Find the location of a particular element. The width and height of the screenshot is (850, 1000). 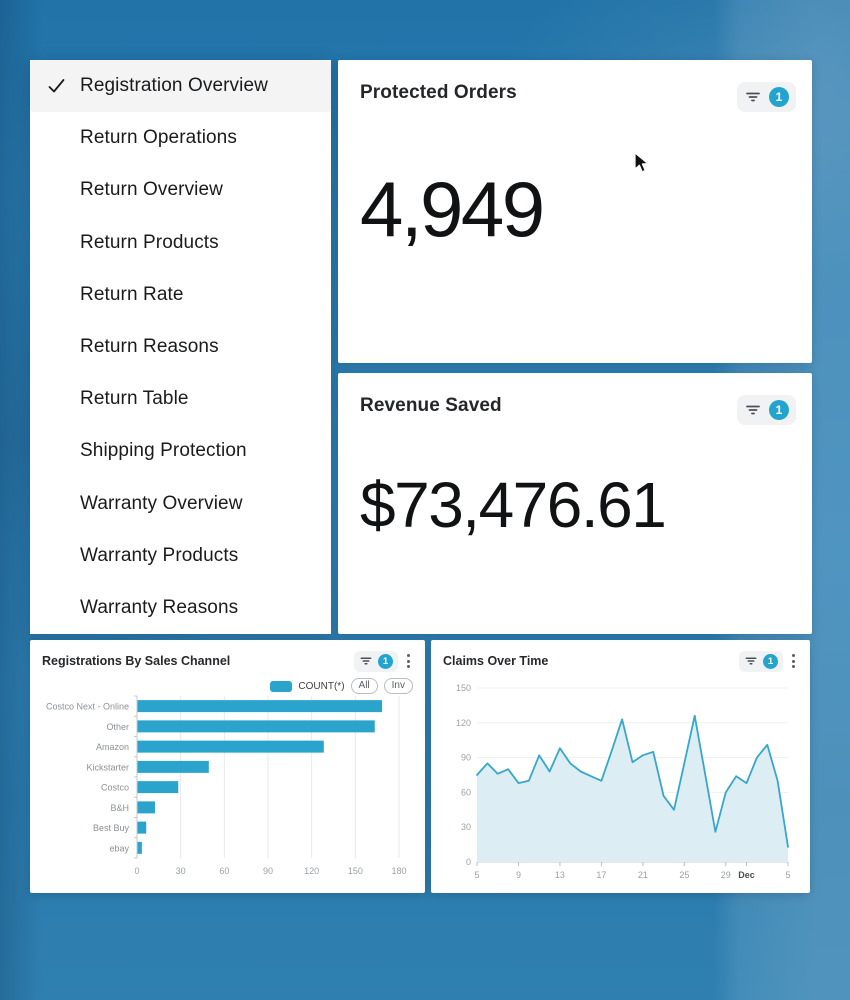

menu-item-warranty-products: Warranty Products is located at coordinates (180, 556).